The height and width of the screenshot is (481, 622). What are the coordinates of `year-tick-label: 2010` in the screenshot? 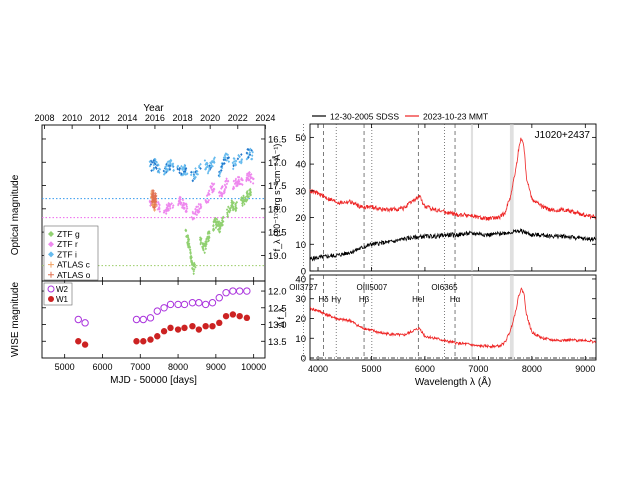 It's located at (72, 118).